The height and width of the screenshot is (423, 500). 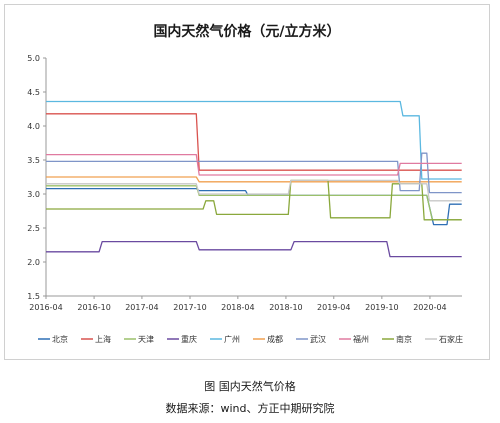 What do you see at coordinates (254, 142) in the screenshot?
I see `series-line-上海` at bounding box center [254, 142].